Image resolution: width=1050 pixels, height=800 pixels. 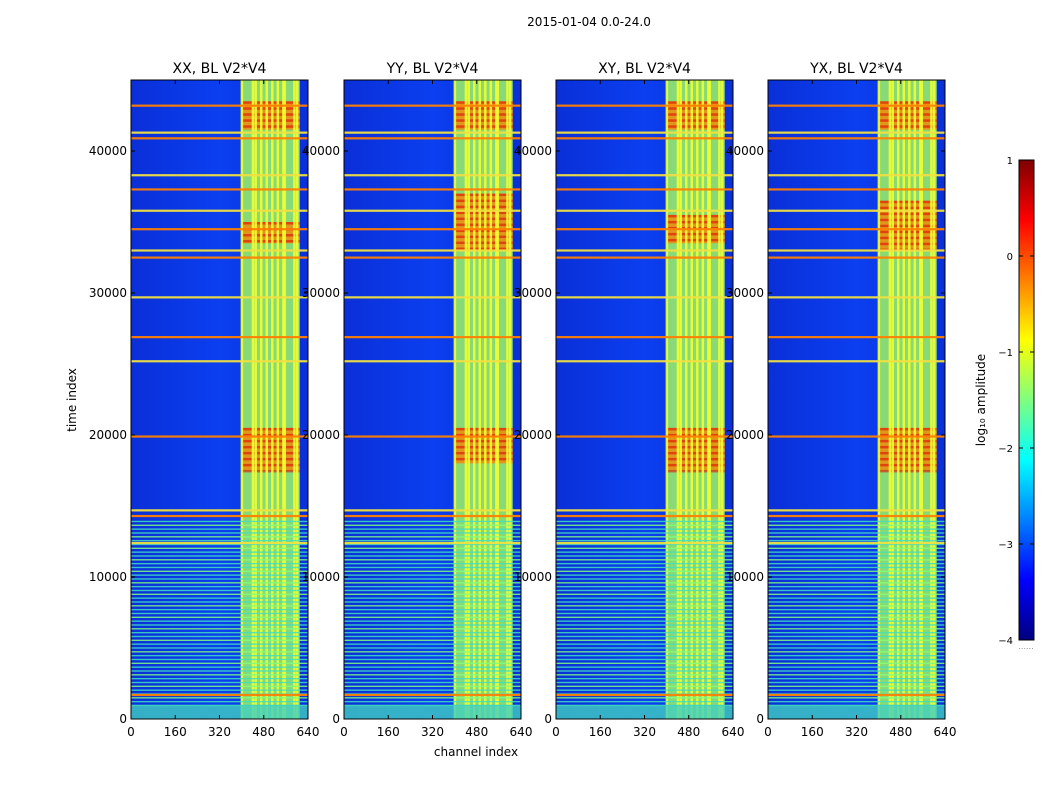 I want to click on x-tick-label: 320, so click(x=856, y=732).